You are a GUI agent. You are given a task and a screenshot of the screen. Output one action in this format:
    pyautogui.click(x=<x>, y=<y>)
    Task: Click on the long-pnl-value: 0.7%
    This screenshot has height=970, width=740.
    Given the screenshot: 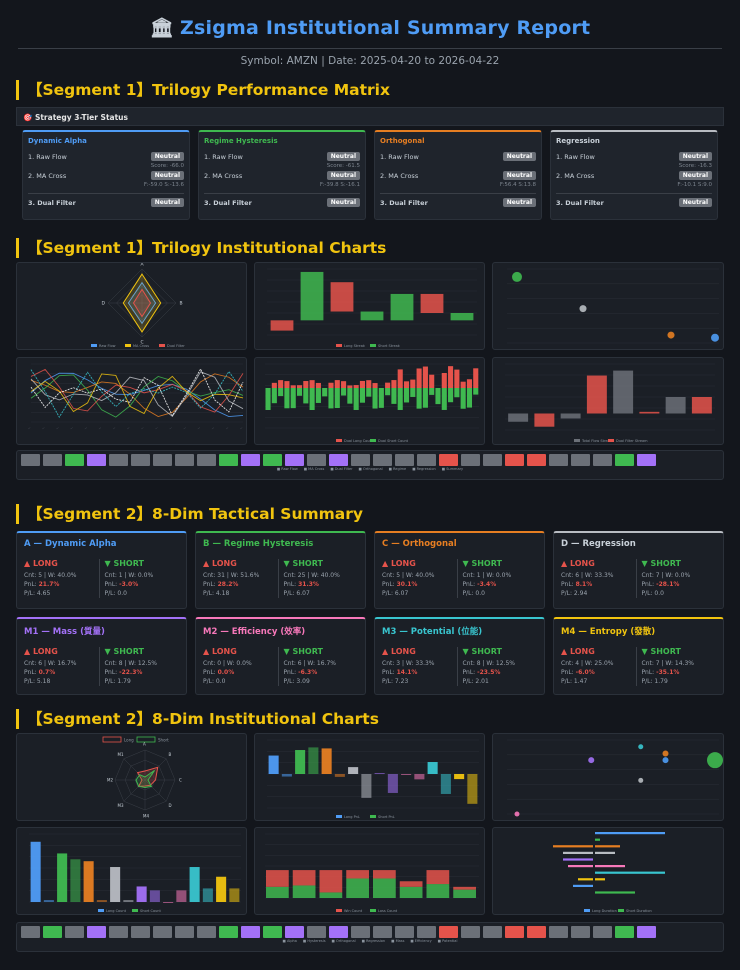 What is the action you would take?
    pyautogui.click(x=47, y=672)
    